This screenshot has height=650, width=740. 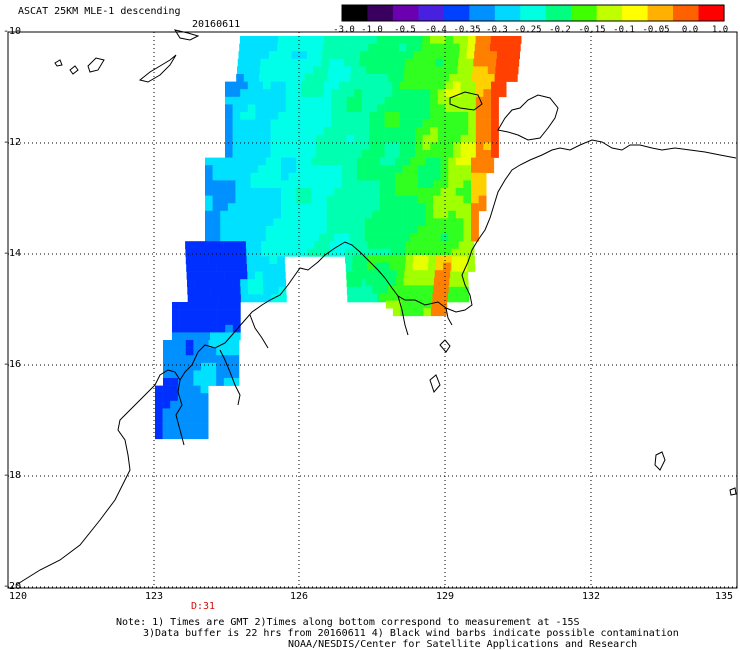 What do you see at coordinates (12, 475) in the screenshot?
I see `latitude-label: -18` at bounding box center [12, 475].